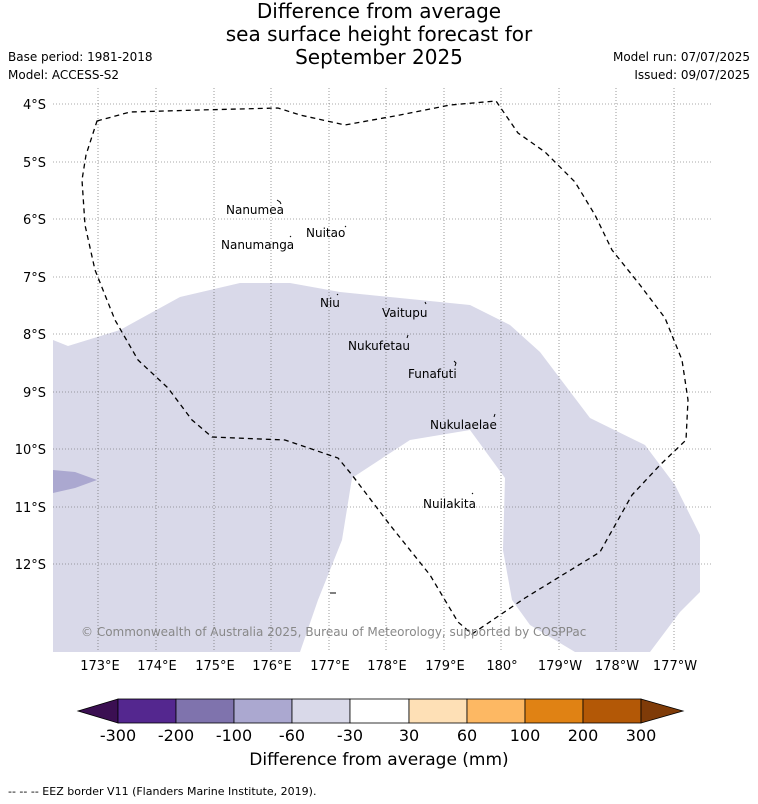 The image size is (758, 804). Describe the element at coordinates (501, 666) in the screenshot. I see `lon-label-180: 180°` at that location.